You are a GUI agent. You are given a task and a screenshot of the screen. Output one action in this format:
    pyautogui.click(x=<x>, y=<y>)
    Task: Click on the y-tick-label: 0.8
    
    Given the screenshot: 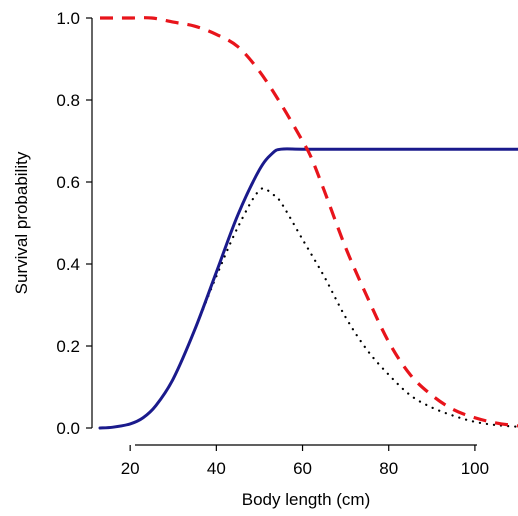 What is the action you would take?
    pyautogui.click(x=68, y=100)
    